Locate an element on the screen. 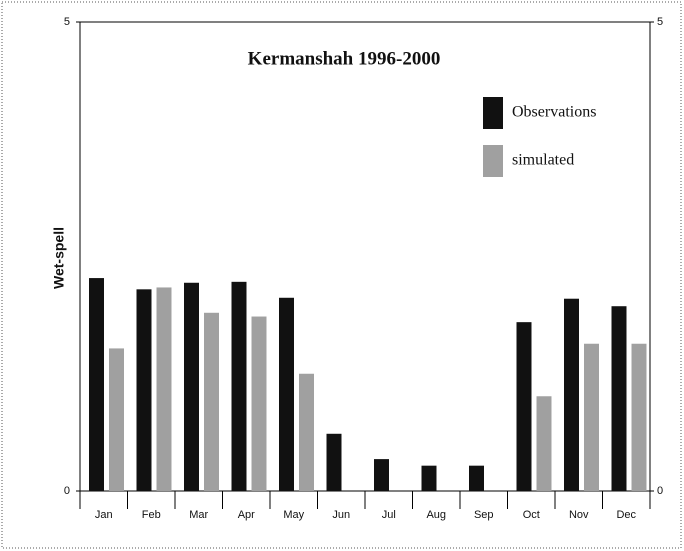  x-tick-label: Nov is located at coordinates (579, 515).